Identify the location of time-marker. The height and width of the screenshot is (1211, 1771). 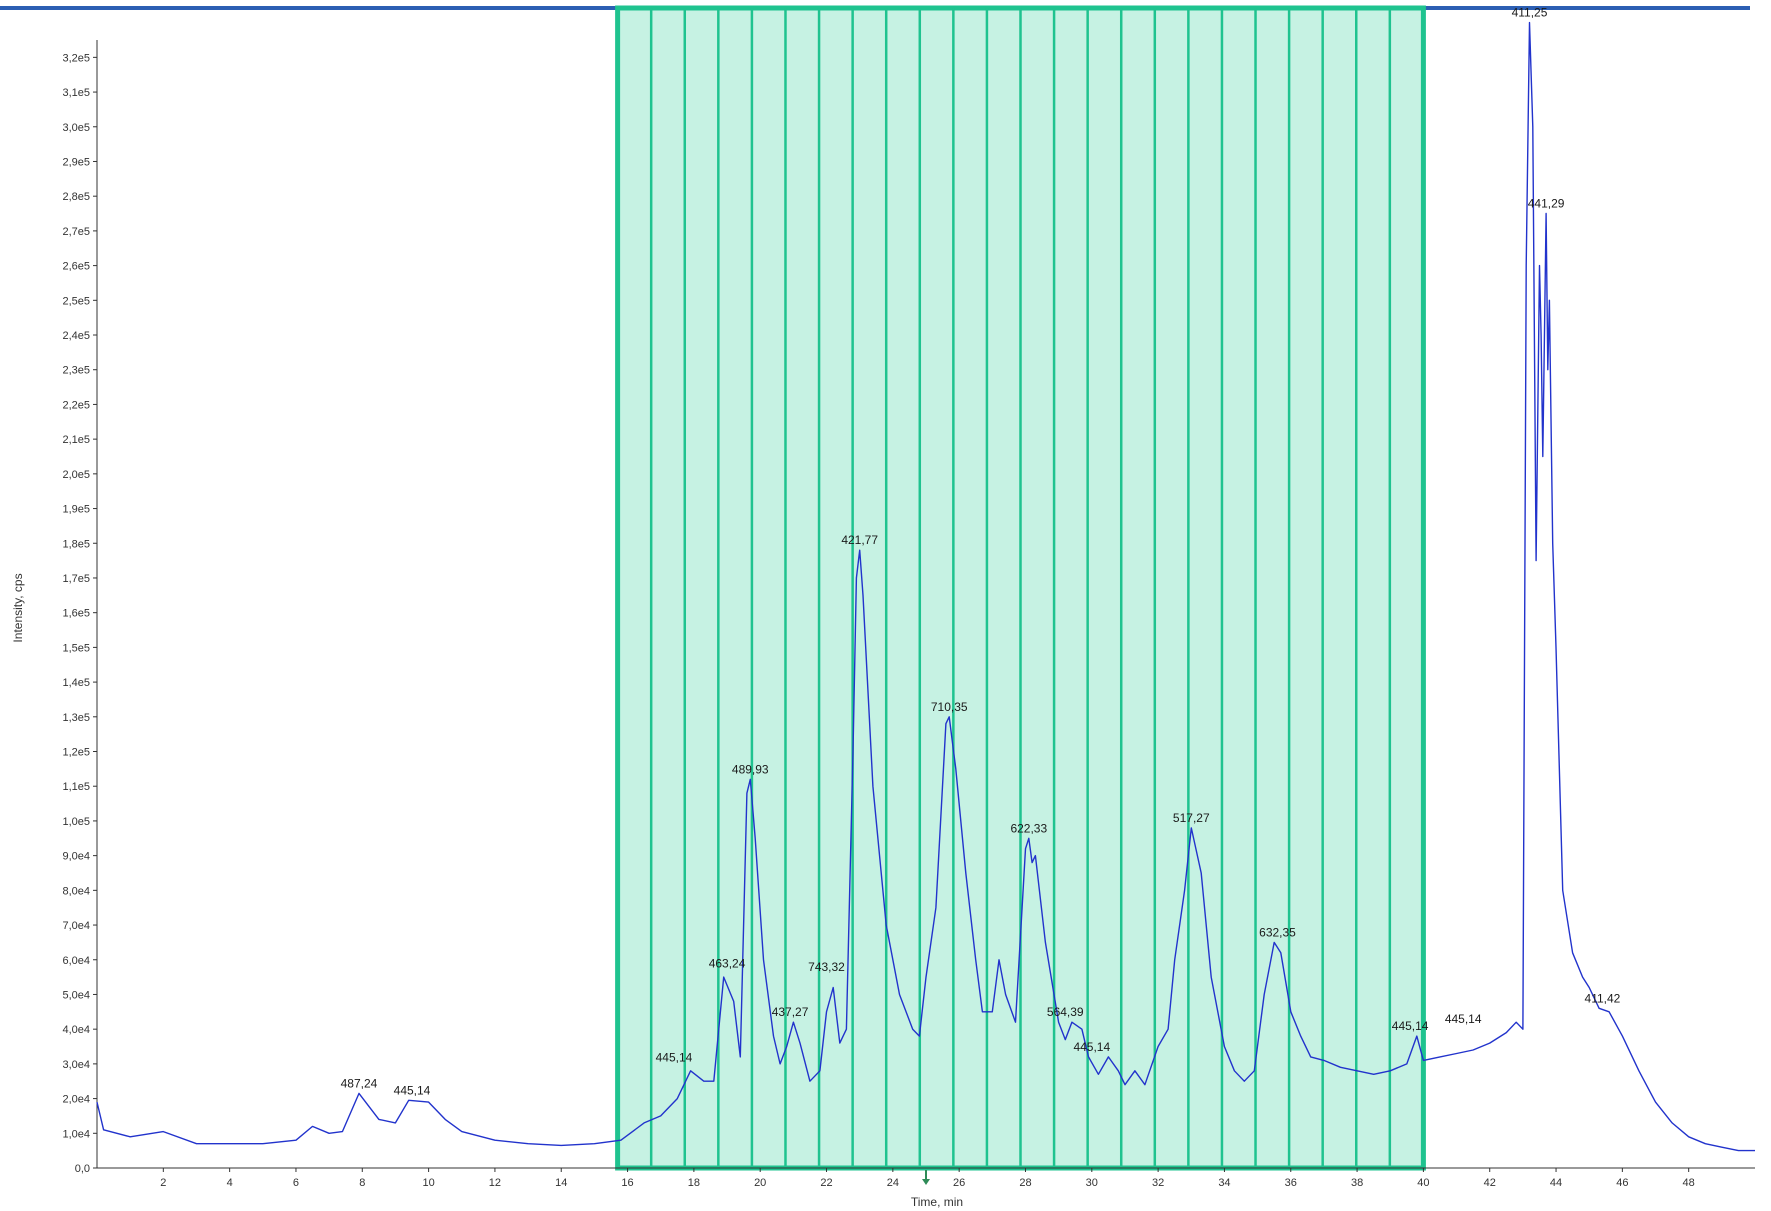
(926, 1177).